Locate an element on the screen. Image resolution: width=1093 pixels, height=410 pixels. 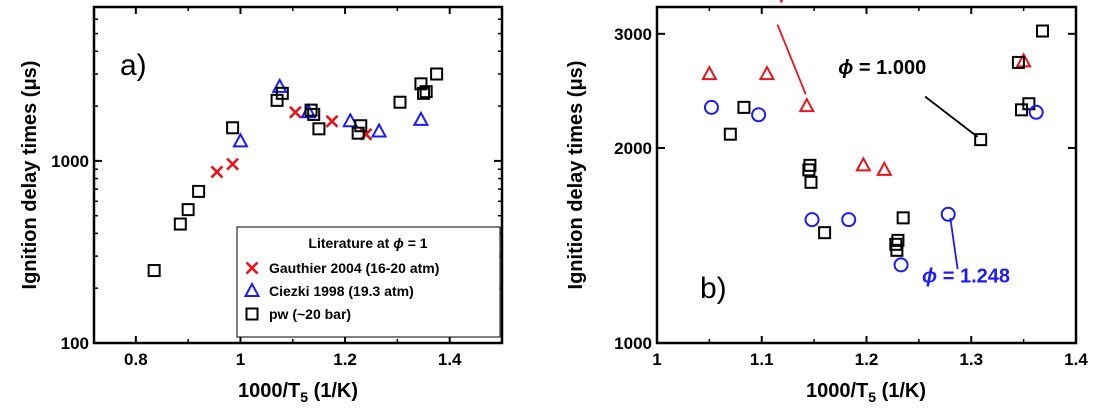
panel-a-y-axis-title: Ignition delay times (μs) is located at coordinates (30, 175).